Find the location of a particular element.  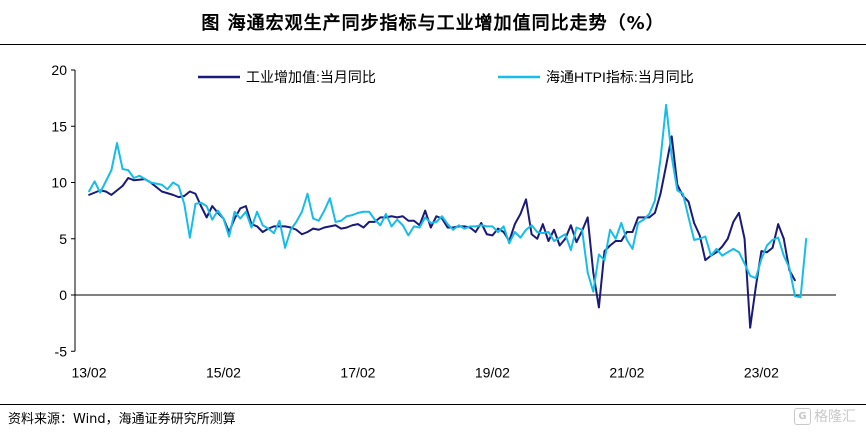

x-tick-label: 23/02 is located at coordinates (761, 372).